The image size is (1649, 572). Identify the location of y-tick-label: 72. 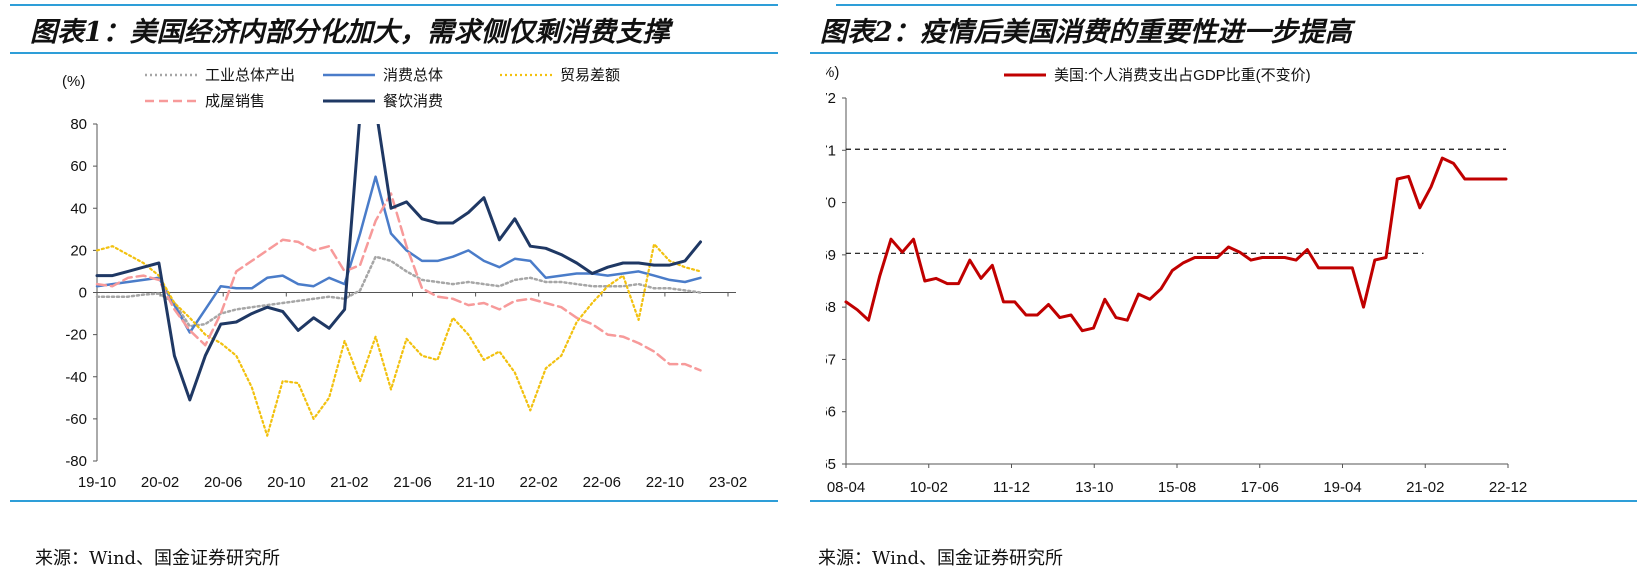
(831, 98).